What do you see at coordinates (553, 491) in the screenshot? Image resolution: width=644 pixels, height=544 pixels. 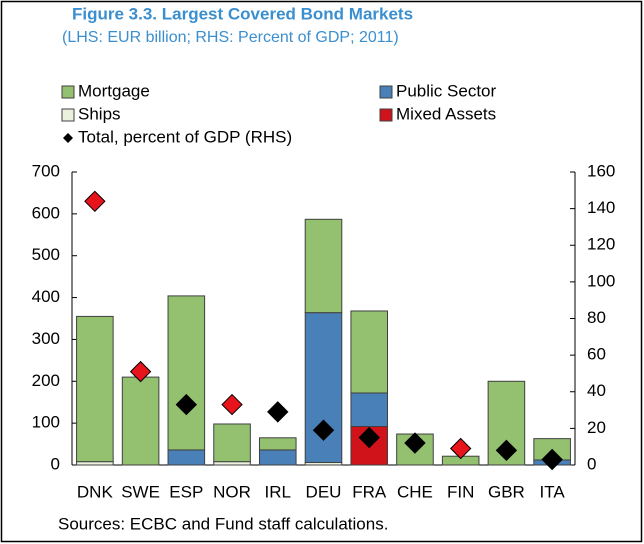 I see `x-tick-label: ITA` at bounding box center [553, 491].